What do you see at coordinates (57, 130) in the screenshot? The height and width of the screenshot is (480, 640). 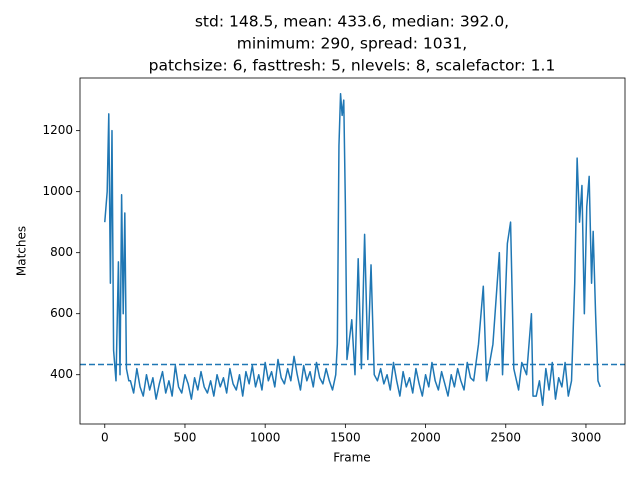 I see `y-tick-label: 1200` at bounding box center [57, 130].